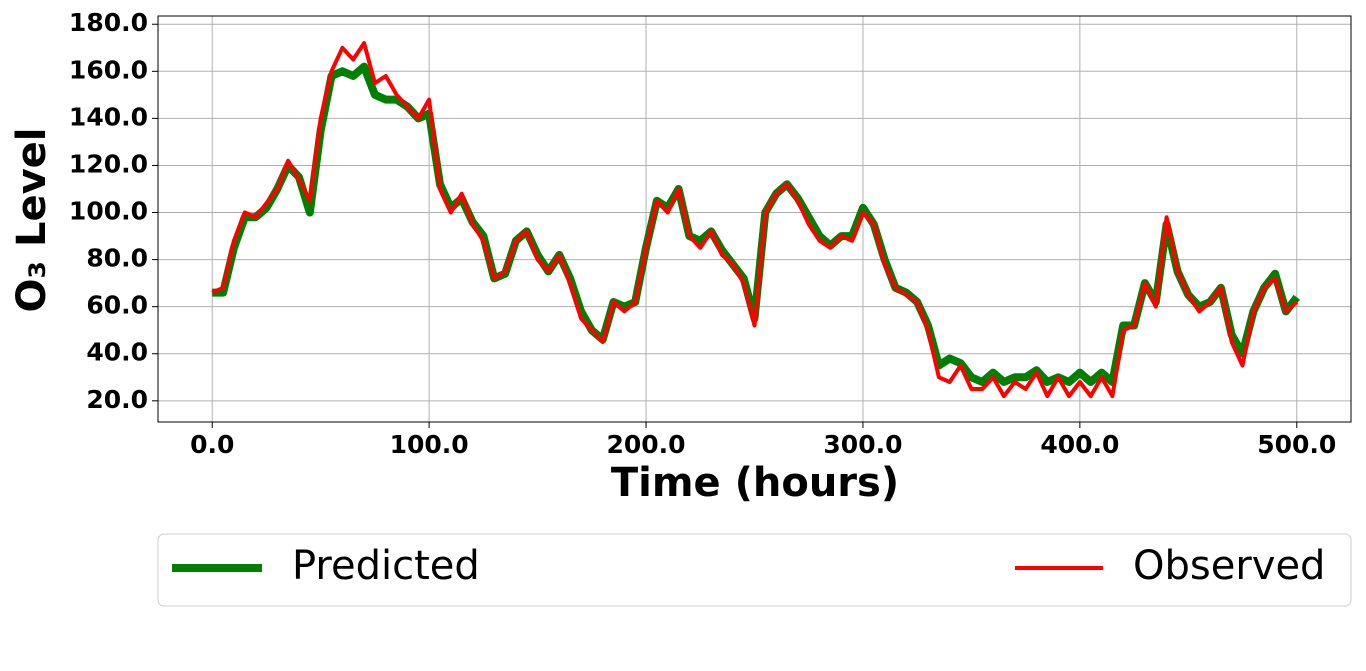  What do you see at coordinates (108, 163) in the screenshot?
I see `y-tick-label: 120.0` at bounding box center [108, 163].